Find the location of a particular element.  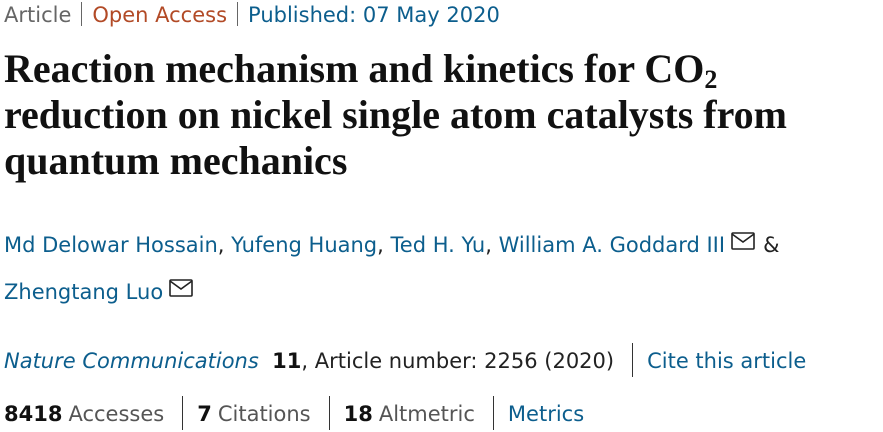

author-name: William A. Goddard III is located at coordinates (612, 245).